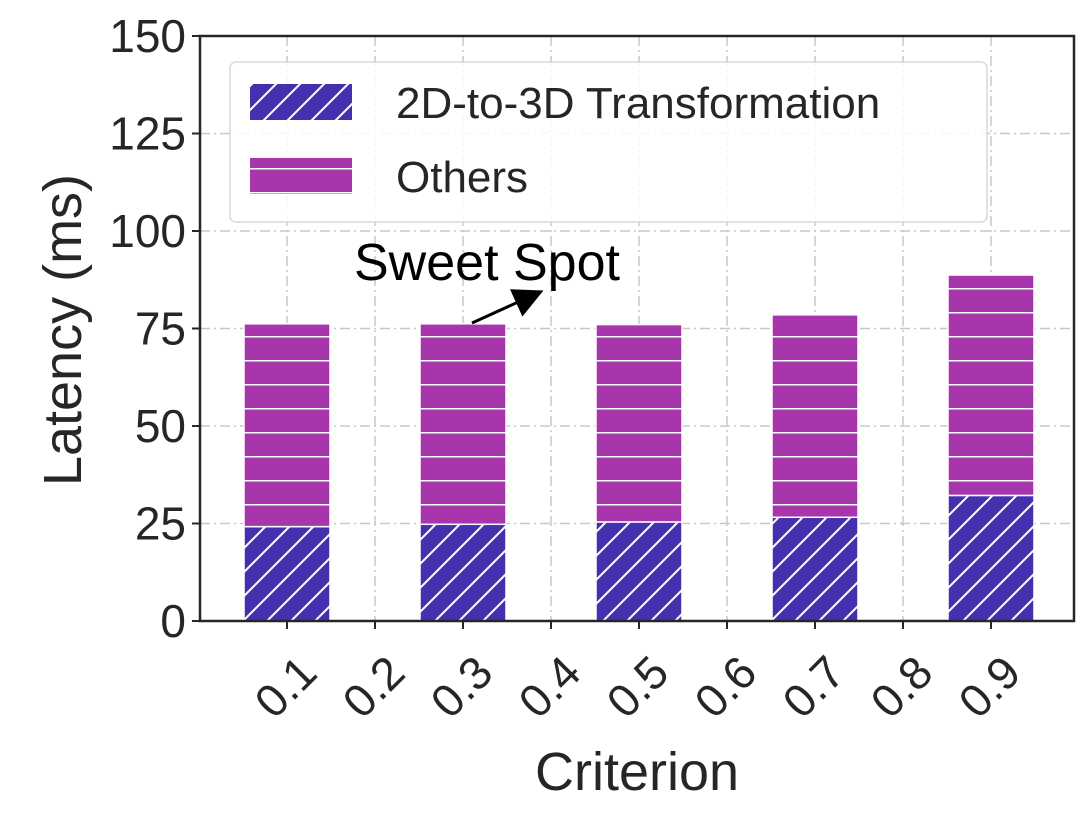  I want to click on legend-box, so click(608, 142).